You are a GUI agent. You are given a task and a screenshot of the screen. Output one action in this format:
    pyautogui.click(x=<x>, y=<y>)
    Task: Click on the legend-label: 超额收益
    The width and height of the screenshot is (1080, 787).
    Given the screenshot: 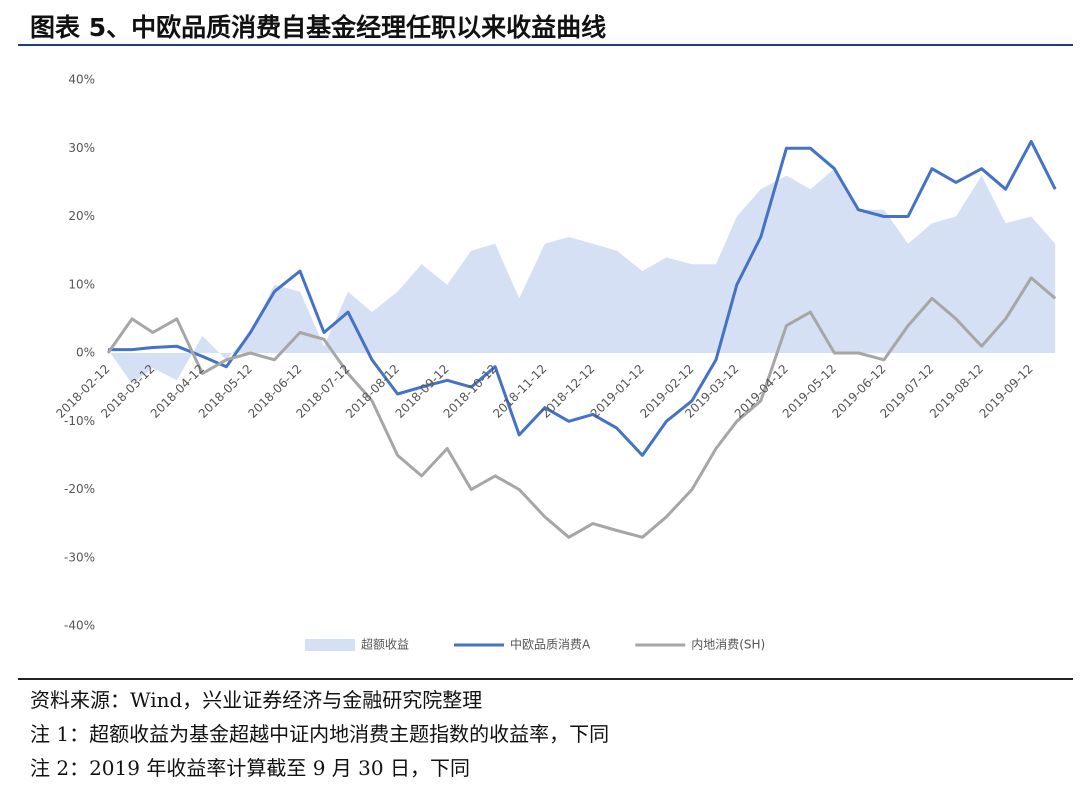 What is the action you would take?
    pyautogui.click(x=385, y=644)
    